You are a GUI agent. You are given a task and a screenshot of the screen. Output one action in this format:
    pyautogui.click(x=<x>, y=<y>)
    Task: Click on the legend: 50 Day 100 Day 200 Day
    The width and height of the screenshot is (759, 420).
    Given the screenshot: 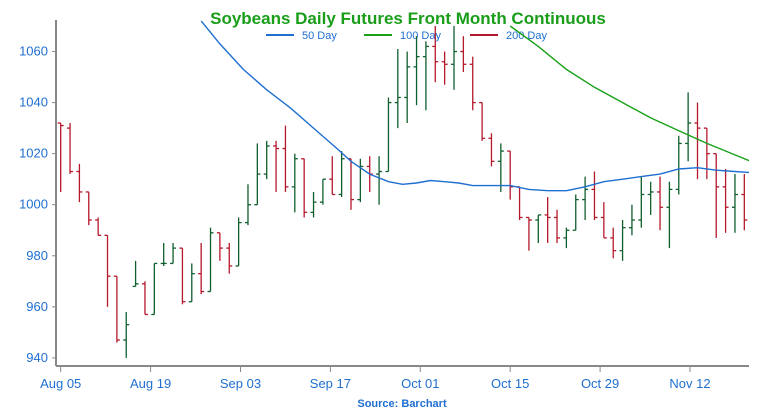 What is the action you would take?
    pyautogui.click(x=406, y=36)
    